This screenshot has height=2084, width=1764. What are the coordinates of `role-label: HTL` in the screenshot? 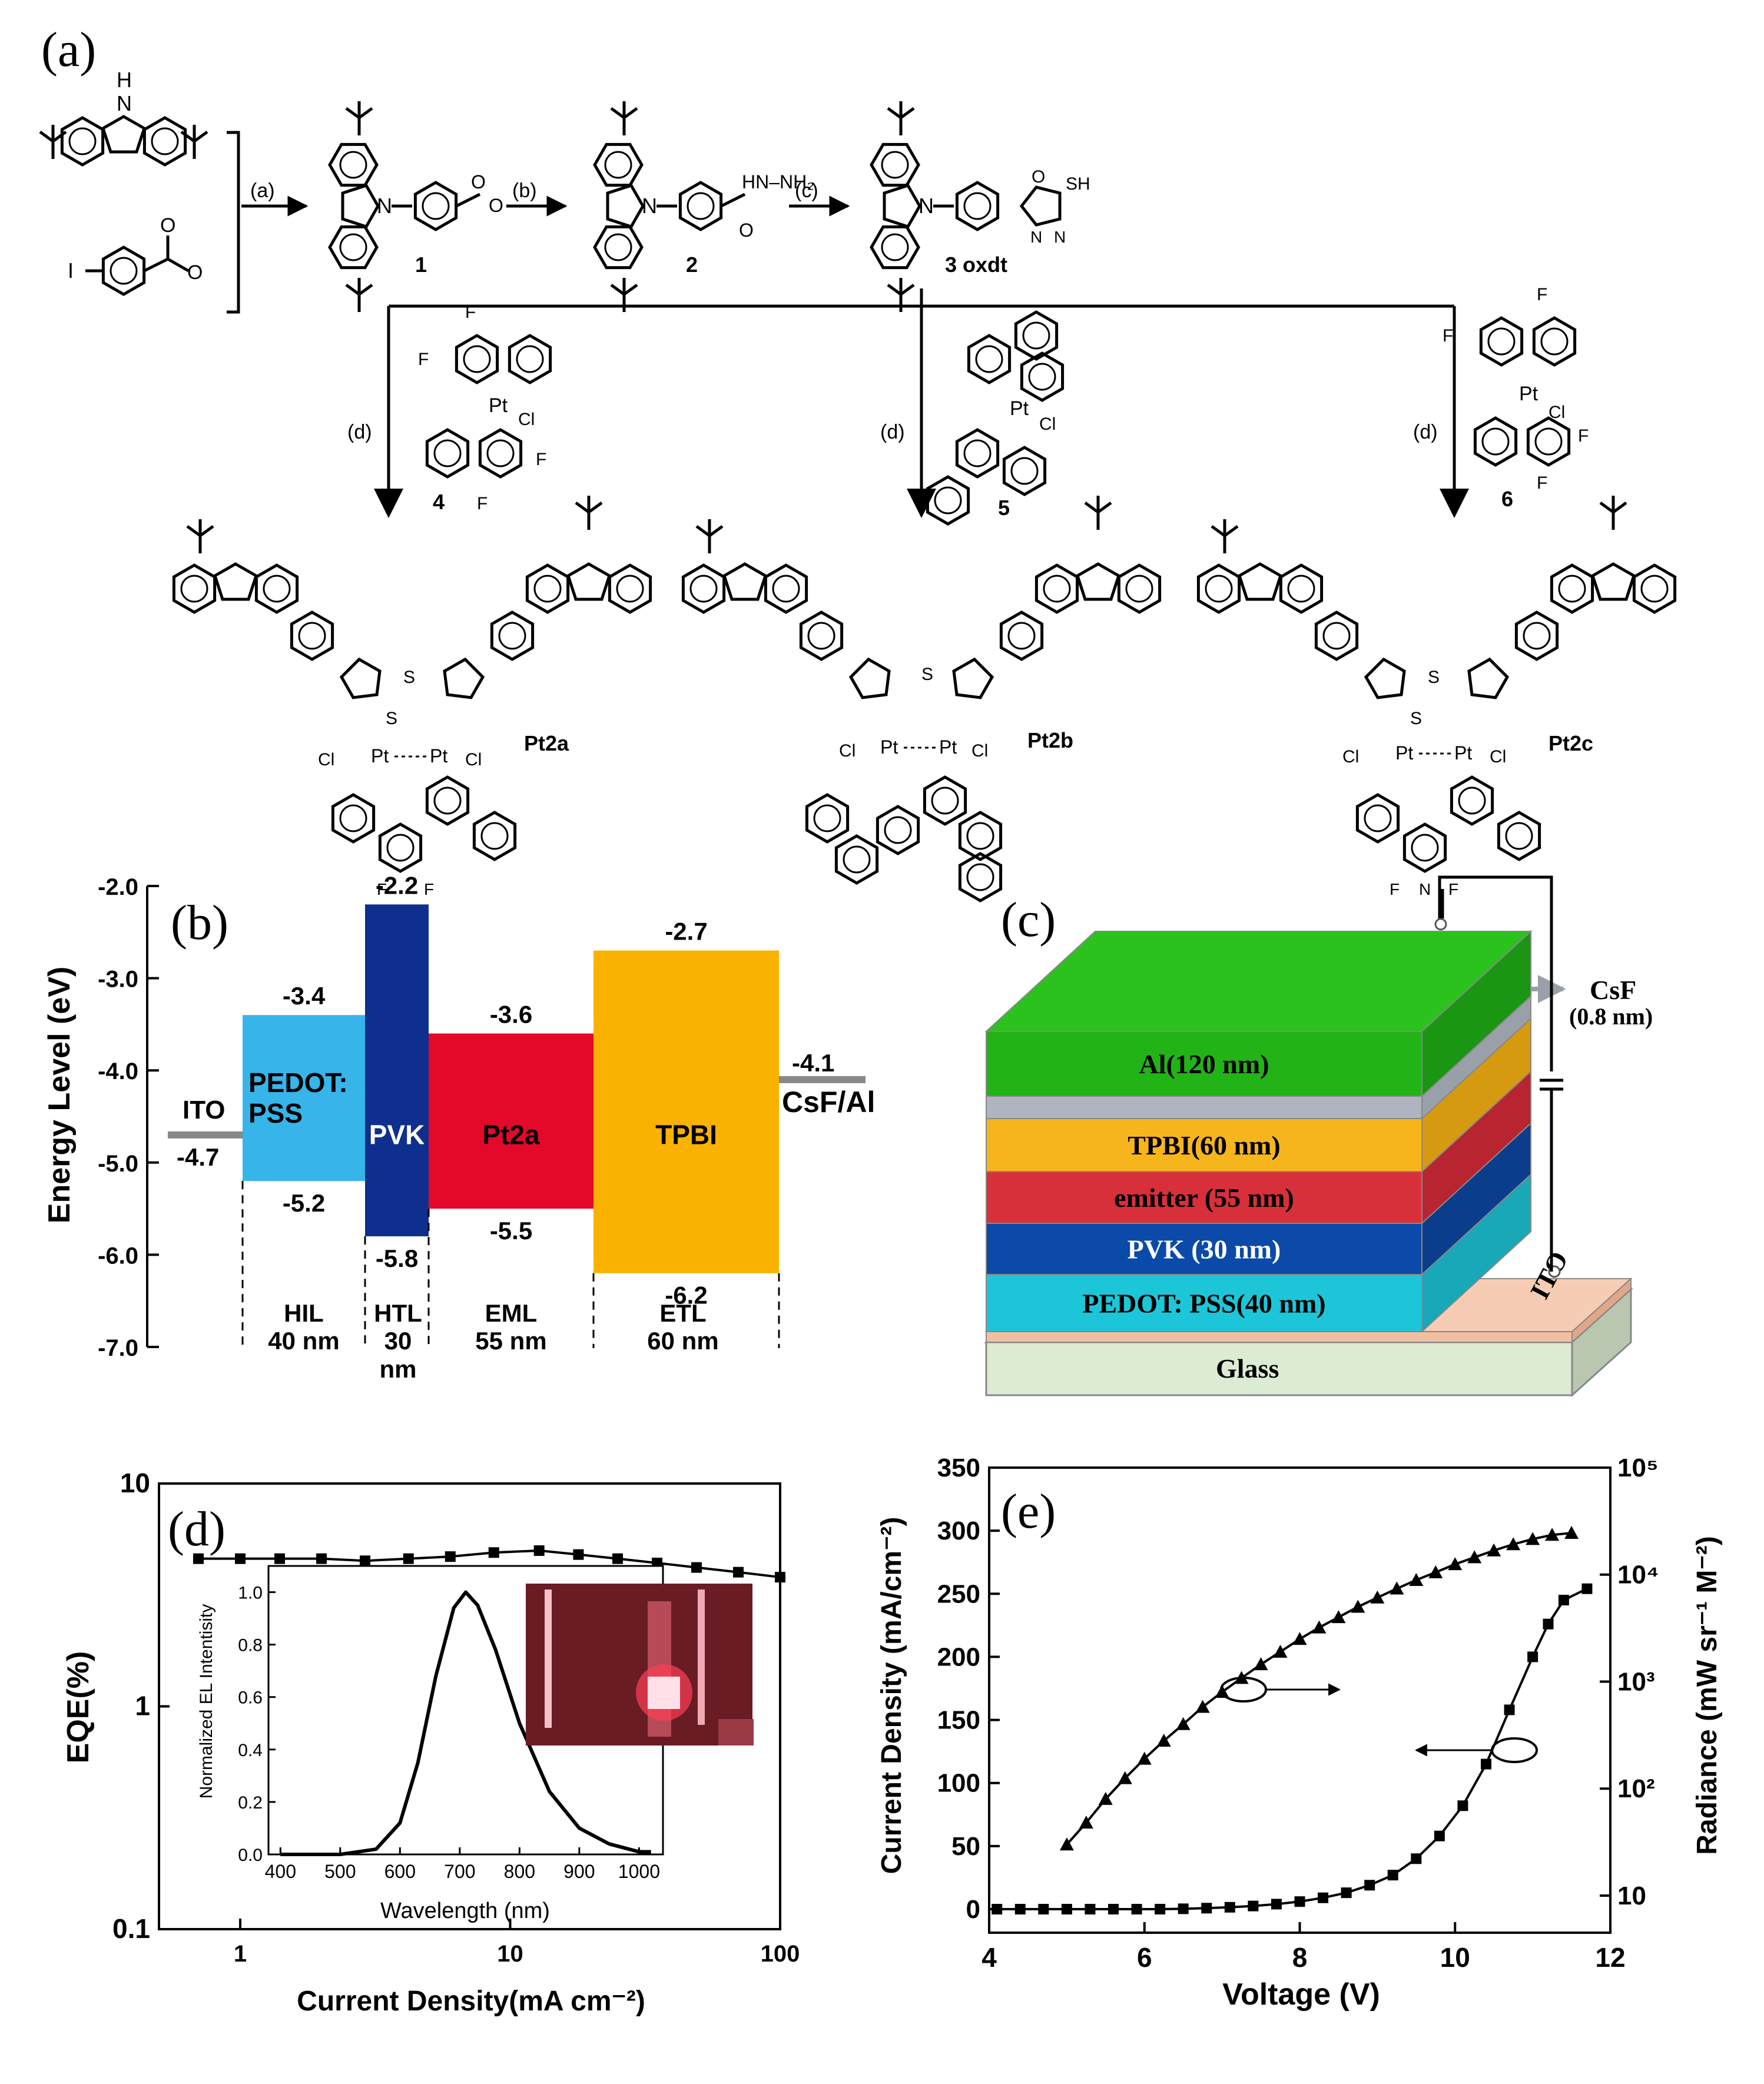 It's located at (398, 1313).